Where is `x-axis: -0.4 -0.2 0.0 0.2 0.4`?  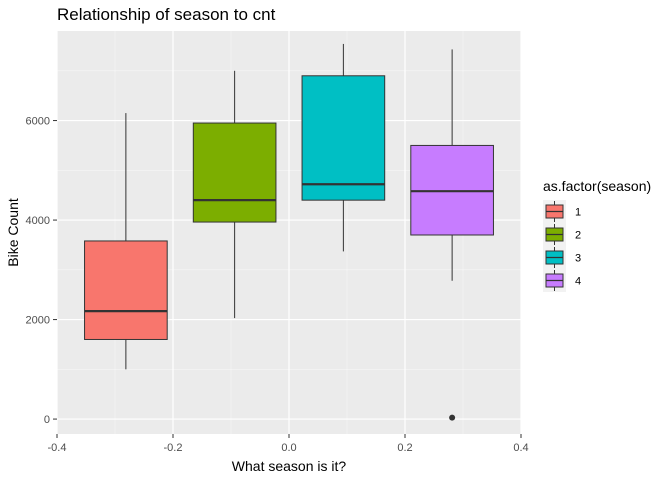 x-axis: -0.4 -0.2 0.0 0.2 0.4 is located at coordinates (288, 444).